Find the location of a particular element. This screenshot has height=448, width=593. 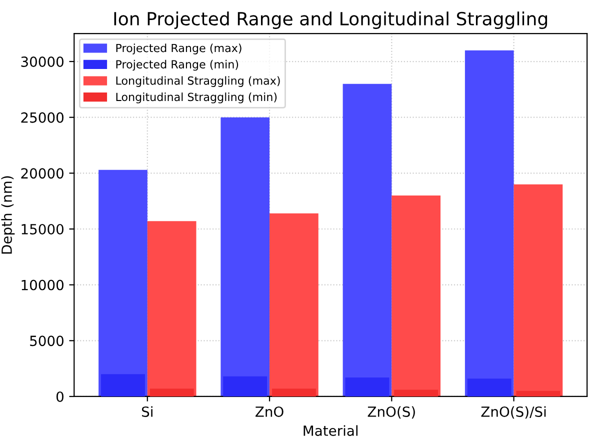

legend-label: Longitudinal Straggling (max) is located at coordinates (198, 81).